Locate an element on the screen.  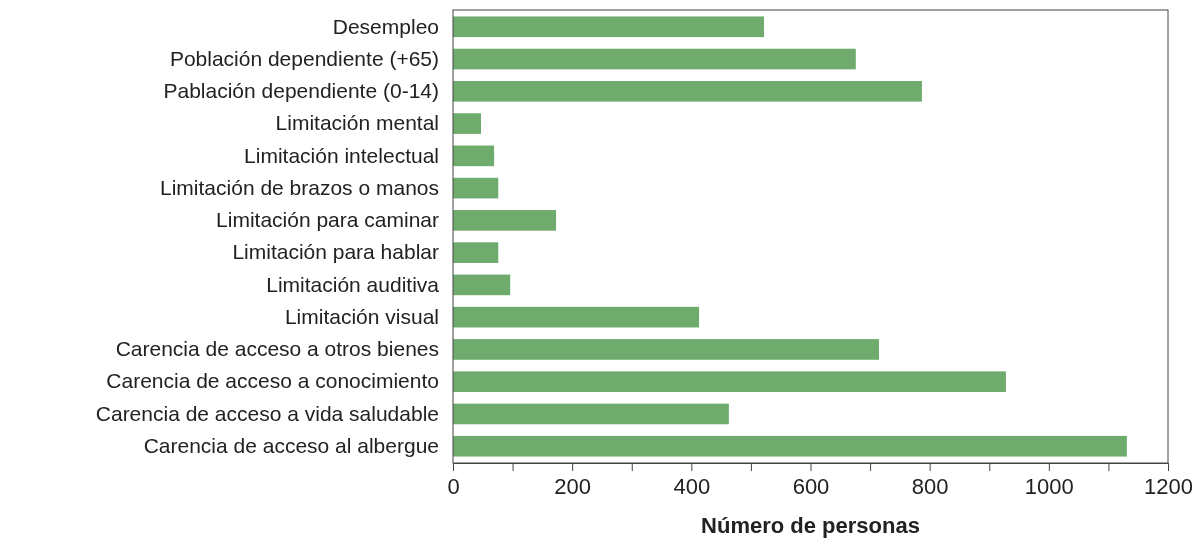
y-tick-label: Pablación dependiente (0-14) is located at coordinates (301, 91).